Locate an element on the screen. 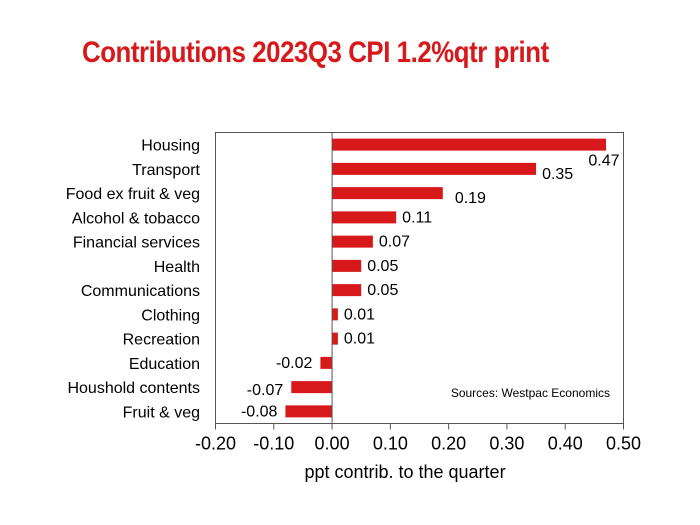 This screenshot has width=700, height=525. x-tick-label: 0.00 is located at coordinates (332, 444).